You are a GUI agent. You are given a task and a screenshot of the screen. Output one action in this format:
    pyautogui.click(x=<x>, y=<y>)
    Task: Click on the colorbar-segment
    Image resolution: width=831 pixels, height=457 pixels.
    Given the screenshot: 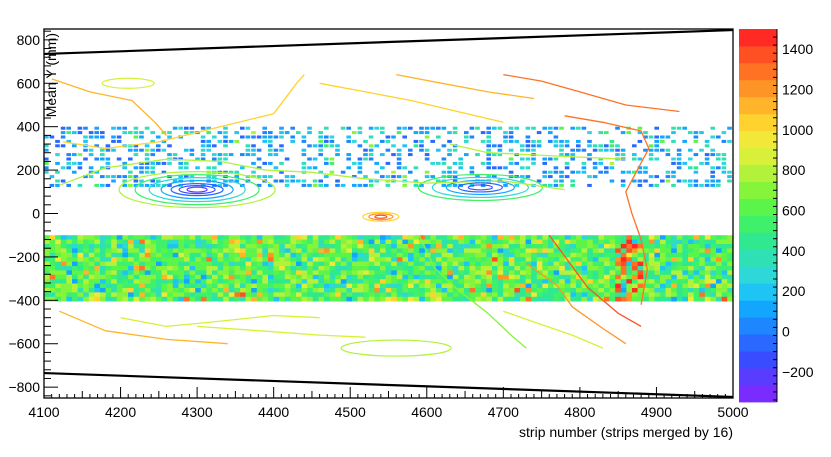 What is the action you would take?
    pyautogui.click(x=758, y=156)
    